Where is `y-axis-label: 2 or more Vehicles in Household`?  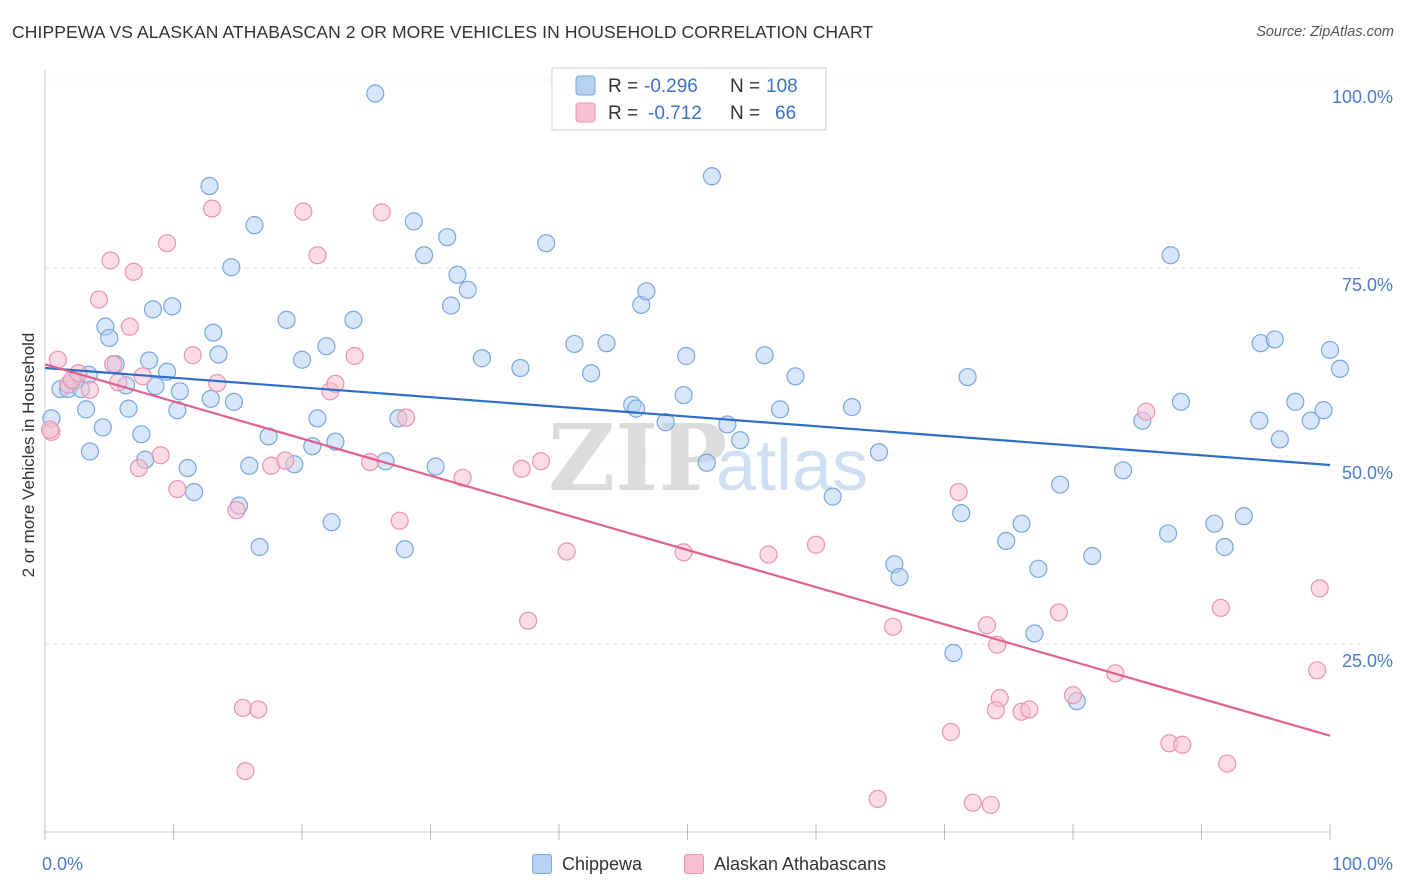 y-axis-label: 2 or more Vehicles in Household is located at coordinates (28, 455).